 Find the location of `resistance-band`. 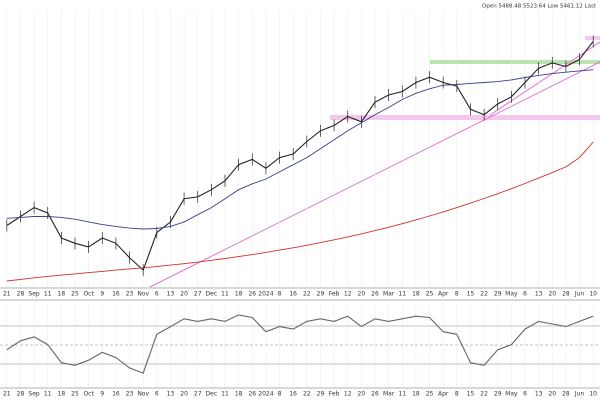

resistance-band is located at coordinates (592, 38).